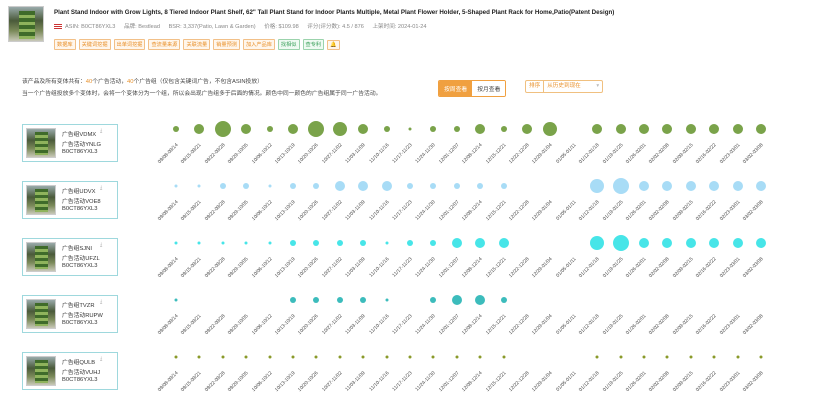 This screenshot has width=830, height=400. Describe the element at coordinates (258, 44) in the screenshot. I see `tool-tag: 加入产品库` at that location.